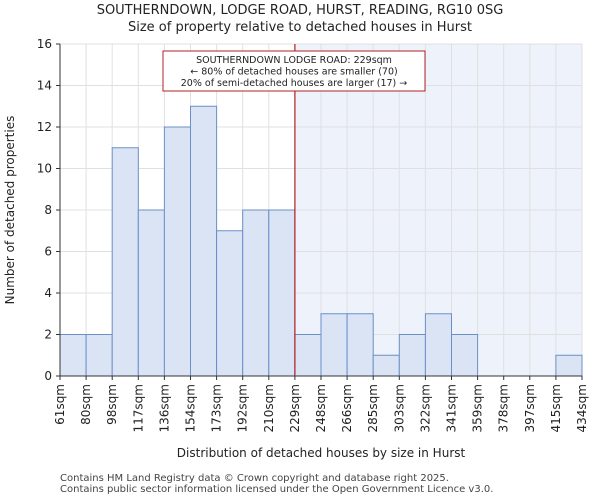 The width and height of the screenshot is (600, 500). What do you see at coordinates (164, 408) in the screenshot?
I see `x-tick-label: 136sqm` at bounding box center [164, 408].